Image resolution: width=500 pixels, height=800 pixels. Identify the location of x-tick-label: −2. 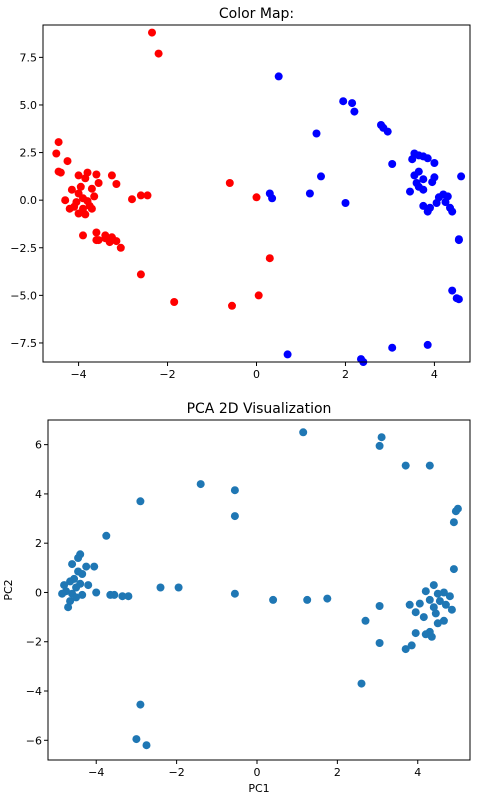
(177, 772).